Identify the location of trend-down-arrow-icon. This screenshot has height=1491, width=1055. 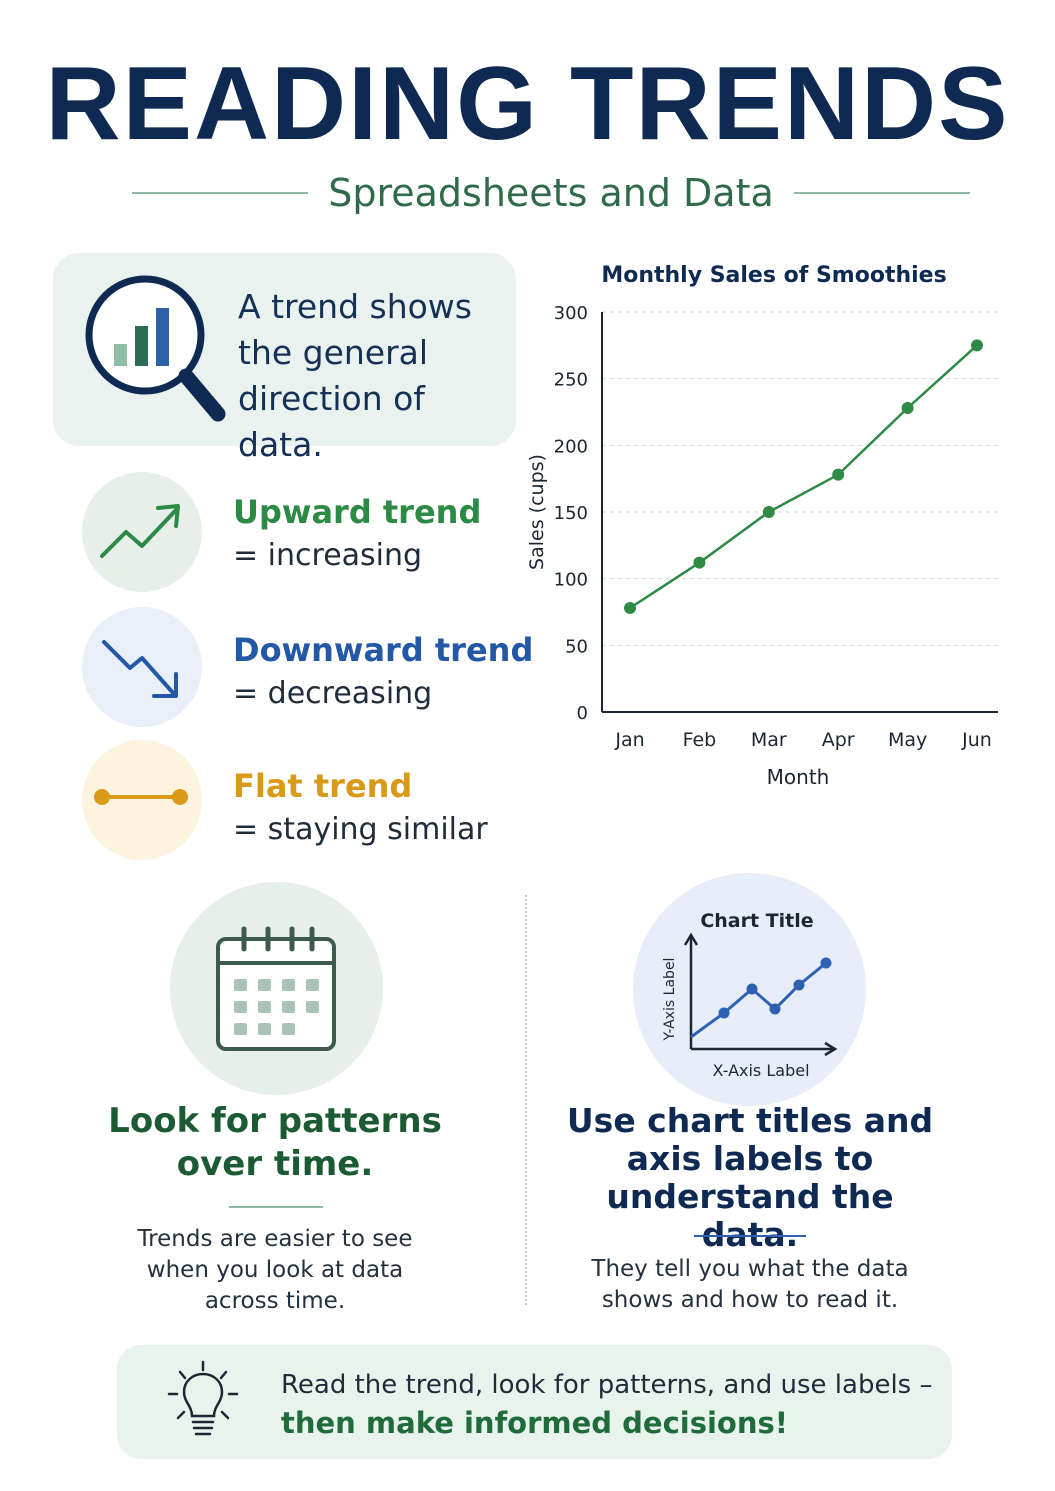
(140, 669).